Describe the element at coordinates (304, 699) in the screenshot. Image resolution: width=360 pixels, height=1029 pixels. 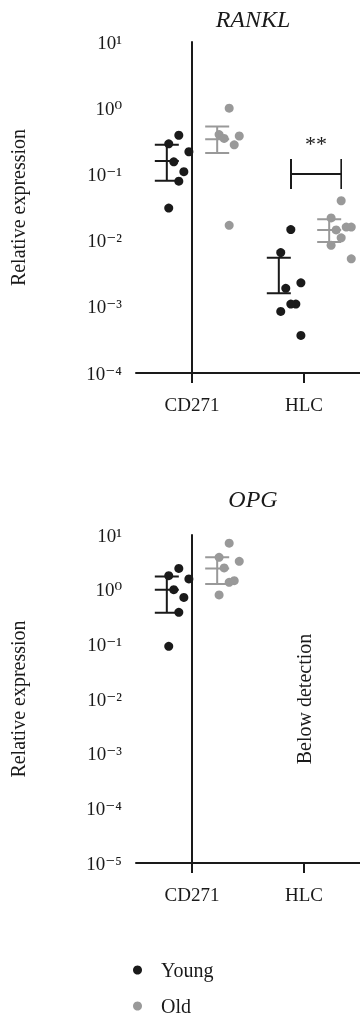
I see `annotation: Below detection` at that location.